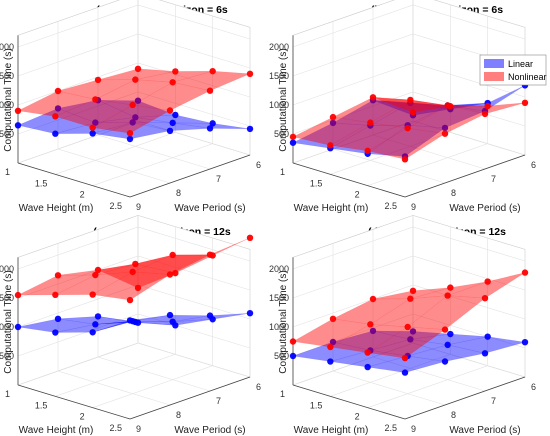 This screenshot has width=550, height=436. I want to click on legend-label: Nonlinear, so click(527, 77).